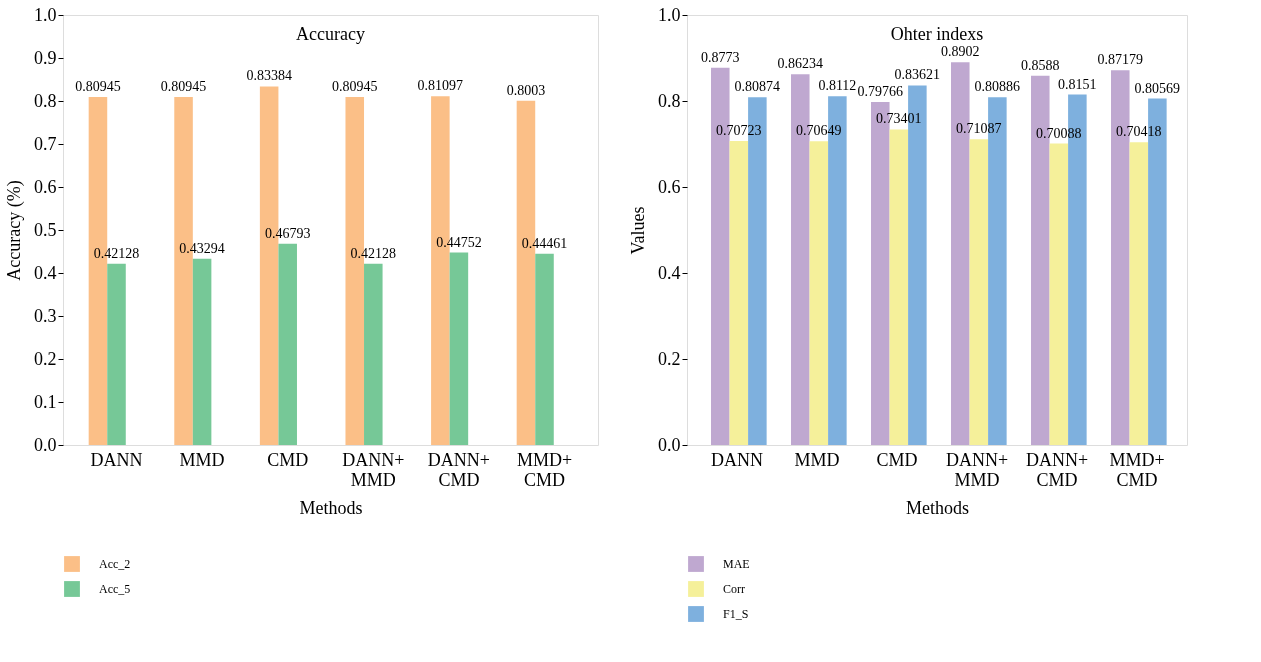  What do you see at coordinates (1040, 65) in the screenshot?
I see `data-label: 0.8588` at bounding box center [1040, 65].